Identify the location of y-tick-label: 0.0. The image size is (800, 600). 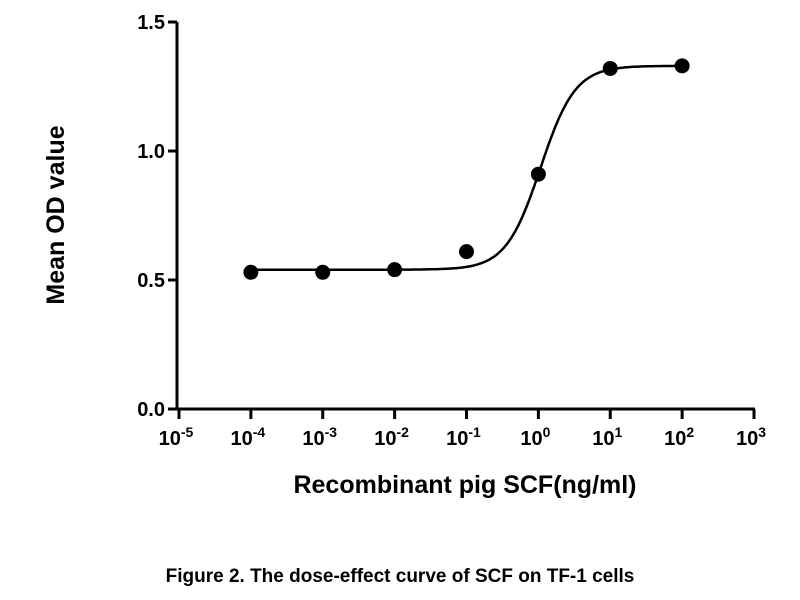
(151, 410).